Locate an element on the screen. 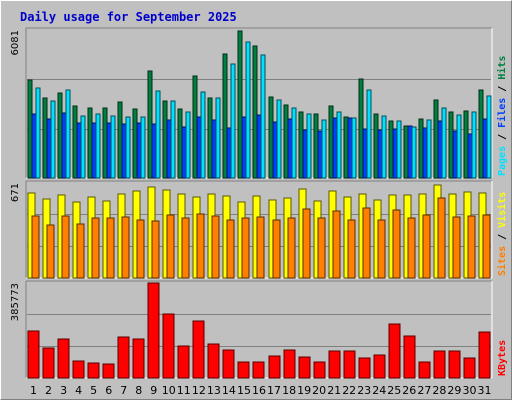 Image resolution: width=512 pixels, height=401 pixels. day-tick-label: 29 is located at coordinates (454, 390).